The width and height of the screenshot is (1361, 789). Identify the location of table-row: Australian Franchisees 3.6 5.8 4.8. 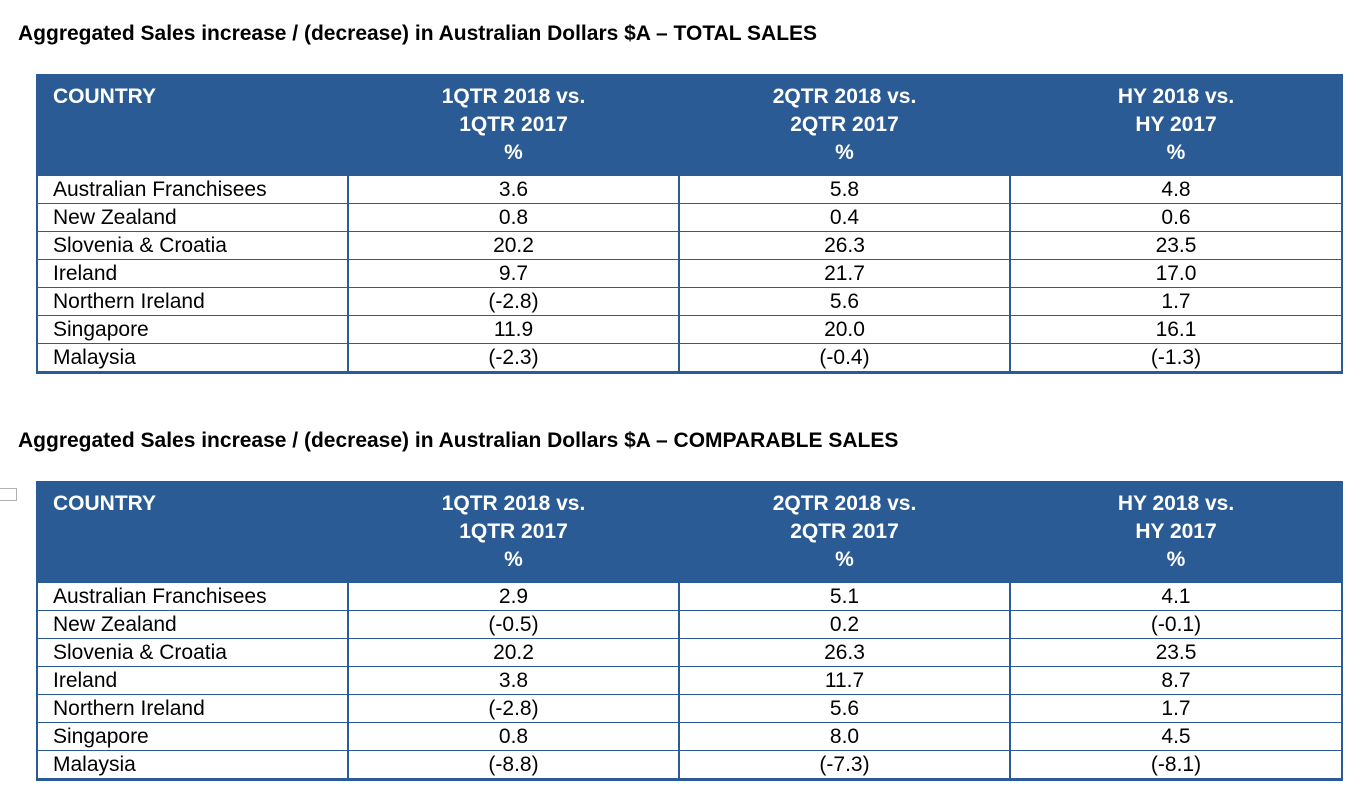
(689, 189).